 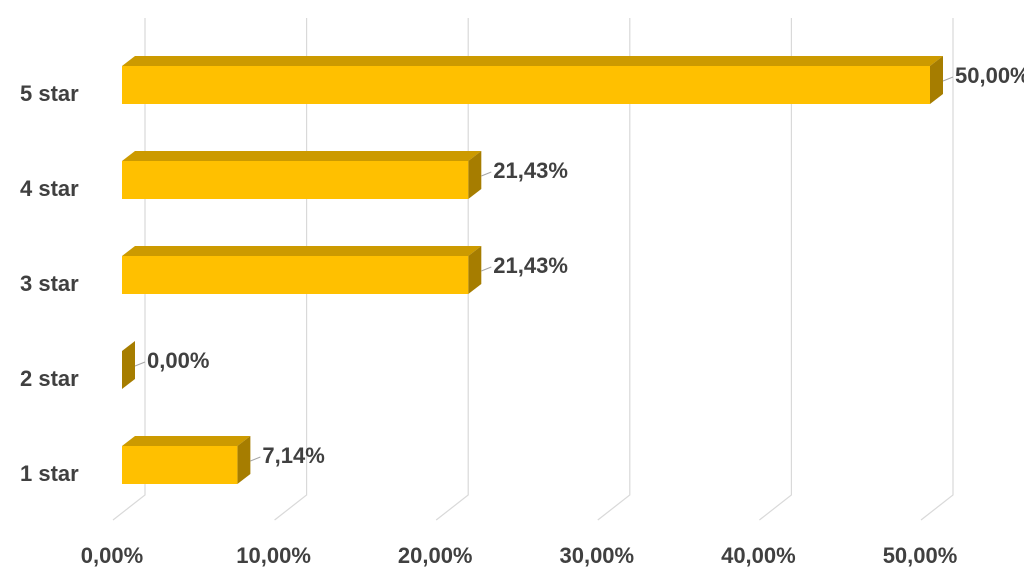 I want to click on x-tick-label: 10,00%, so click(x=273, y=555).